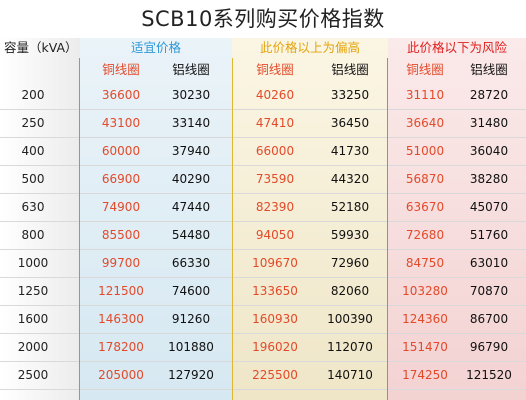  What do you see at coordinates (191, 123) in the screenshot?
I see `suitable-aluminum-price: 33140` at bounding box center [191, 123].